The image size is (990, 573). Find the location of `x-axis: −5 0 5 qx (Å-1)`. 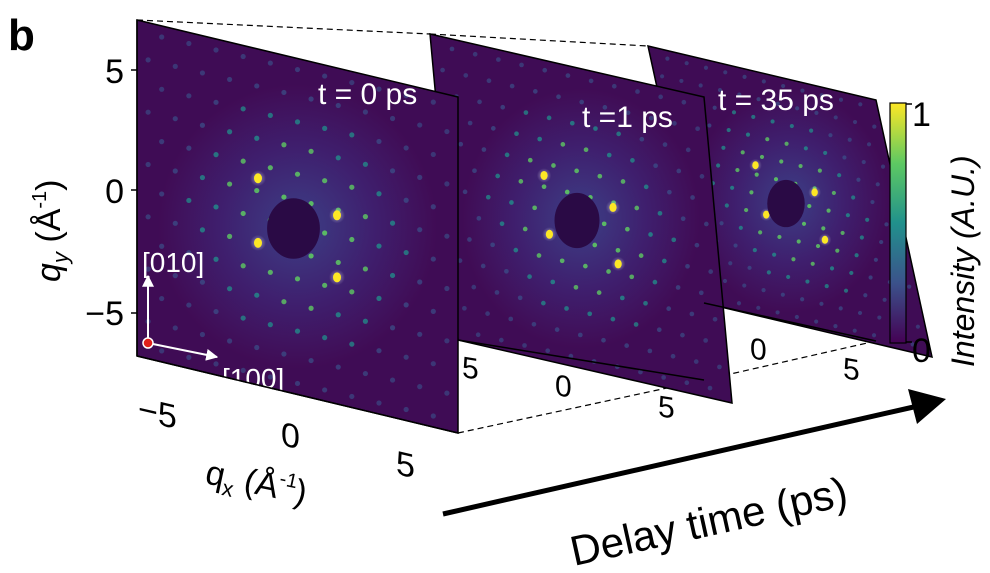

x-axis: −5 0 5 qx (Å-1) is located at coordinates (297, 433).